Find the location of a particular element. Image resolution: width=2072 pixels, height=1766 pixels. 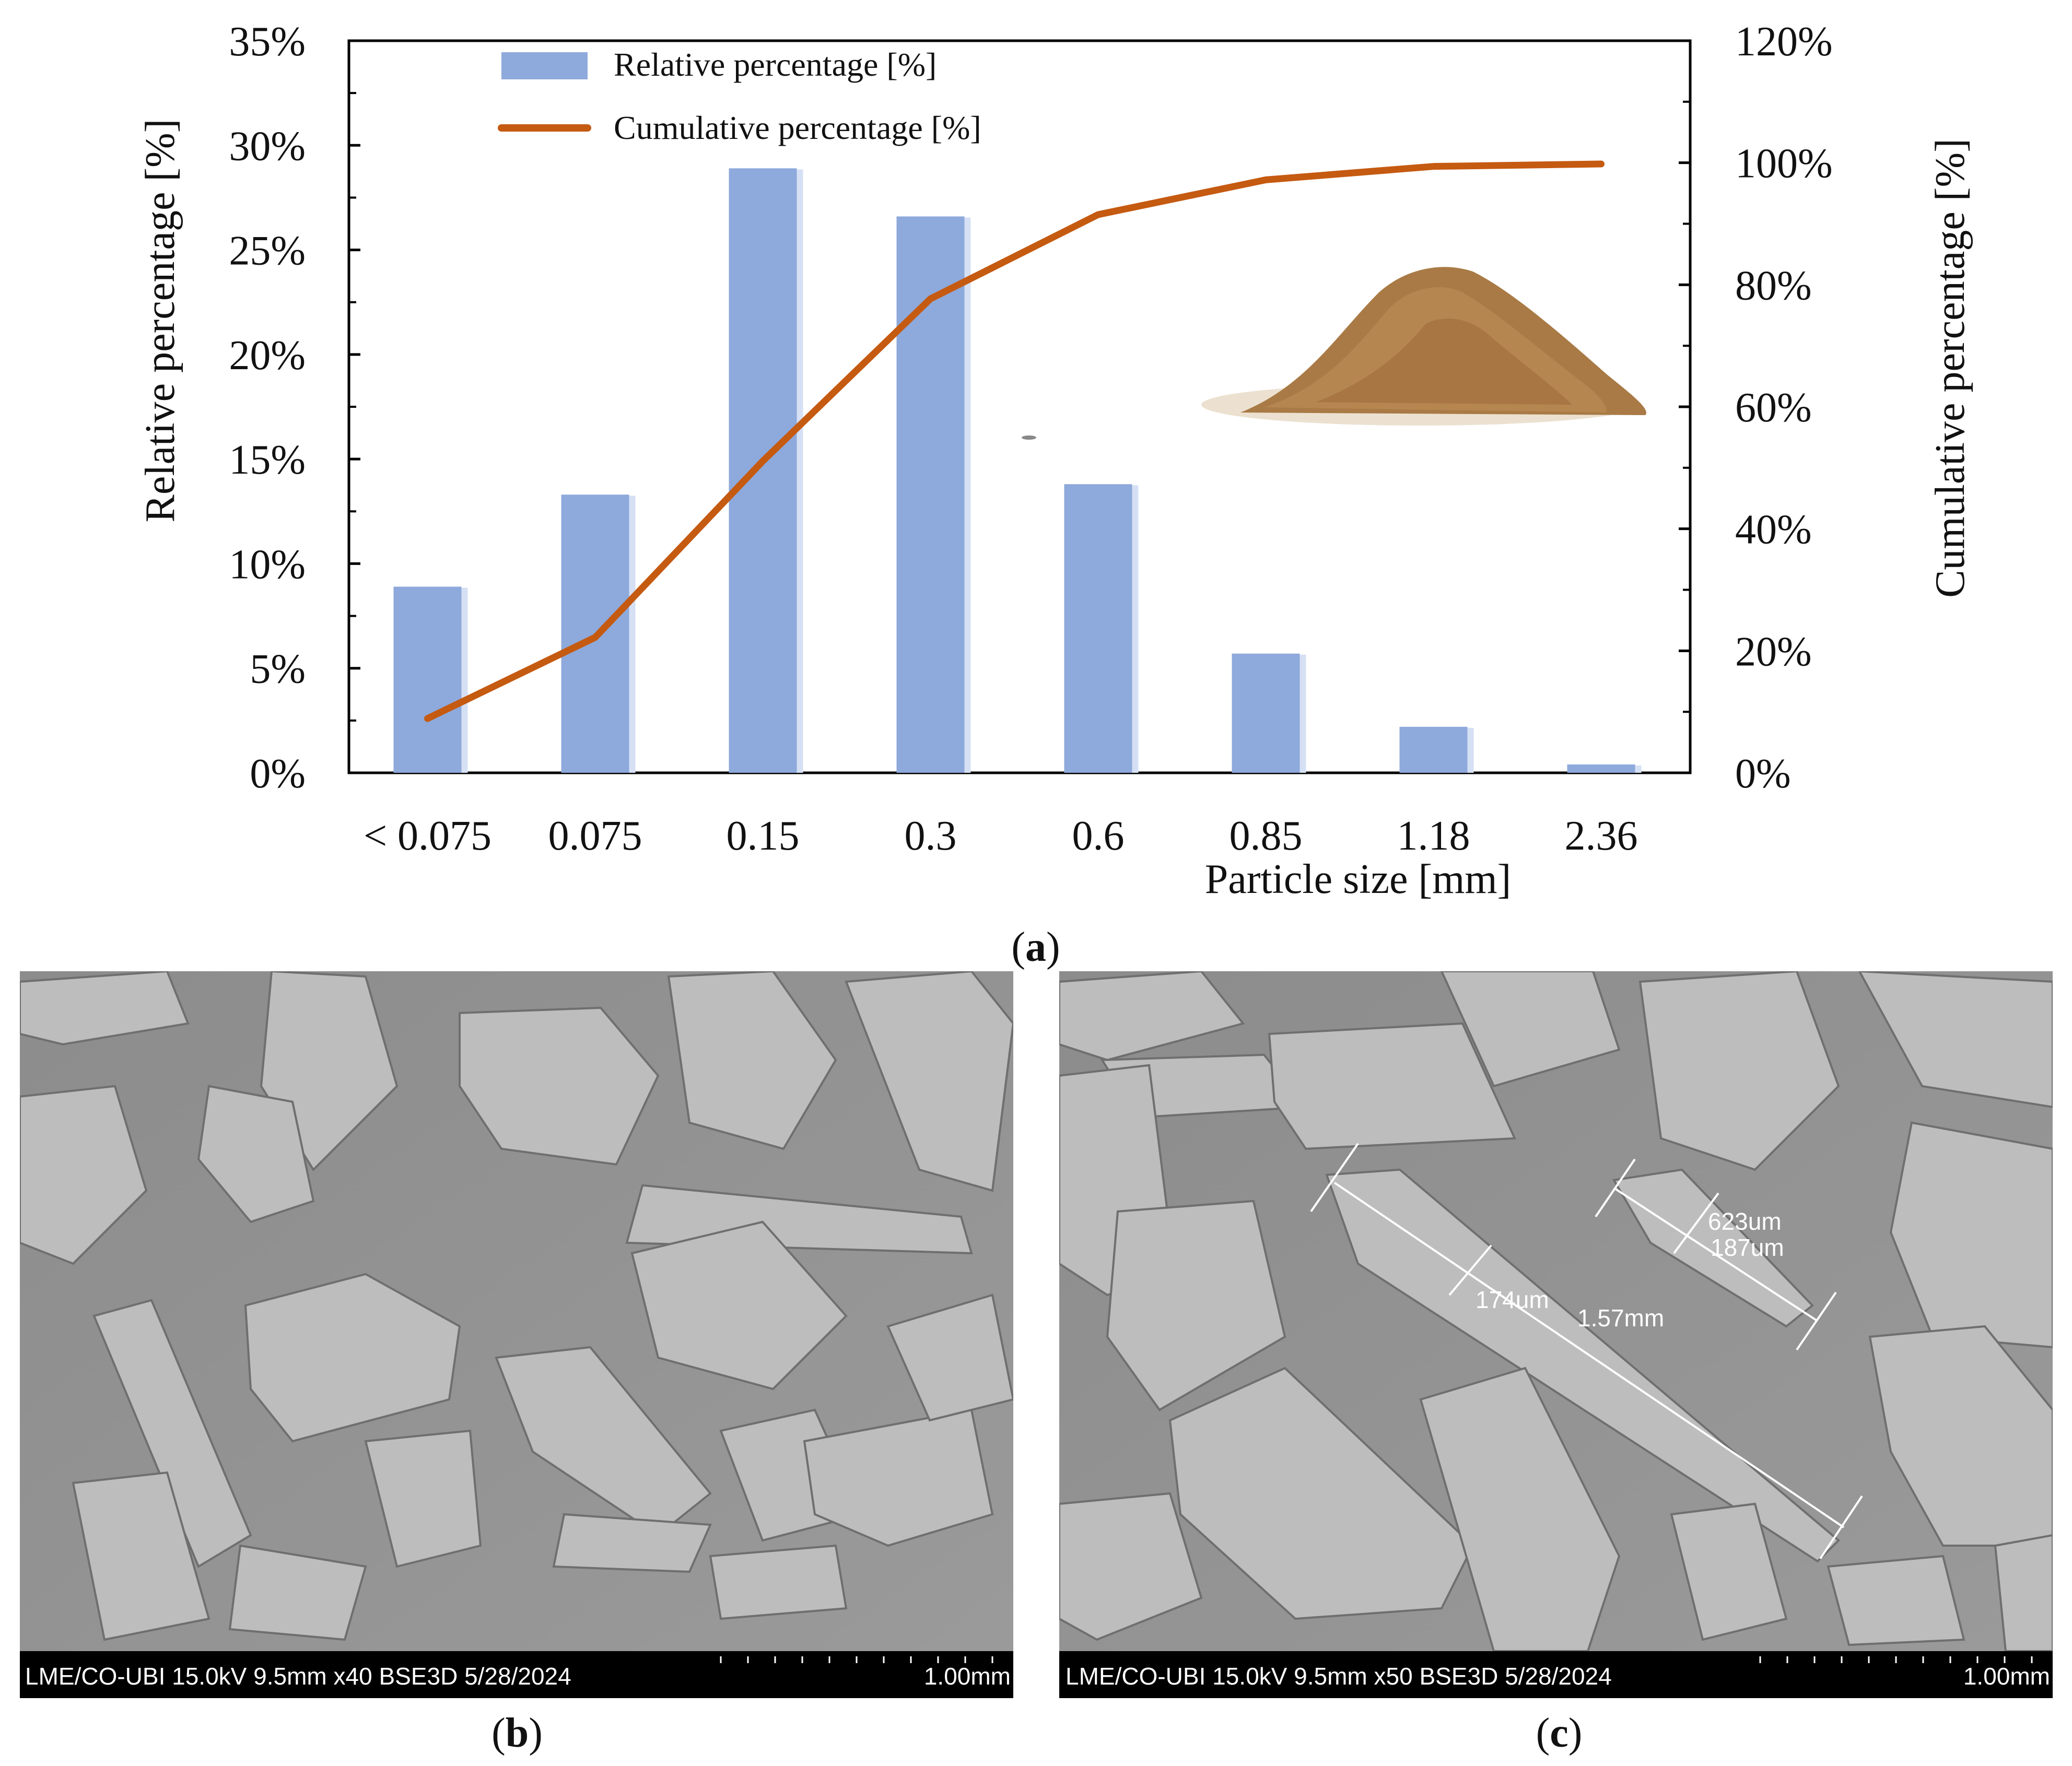

right-tick-label: 20% is located at coordinates (1773, 652).